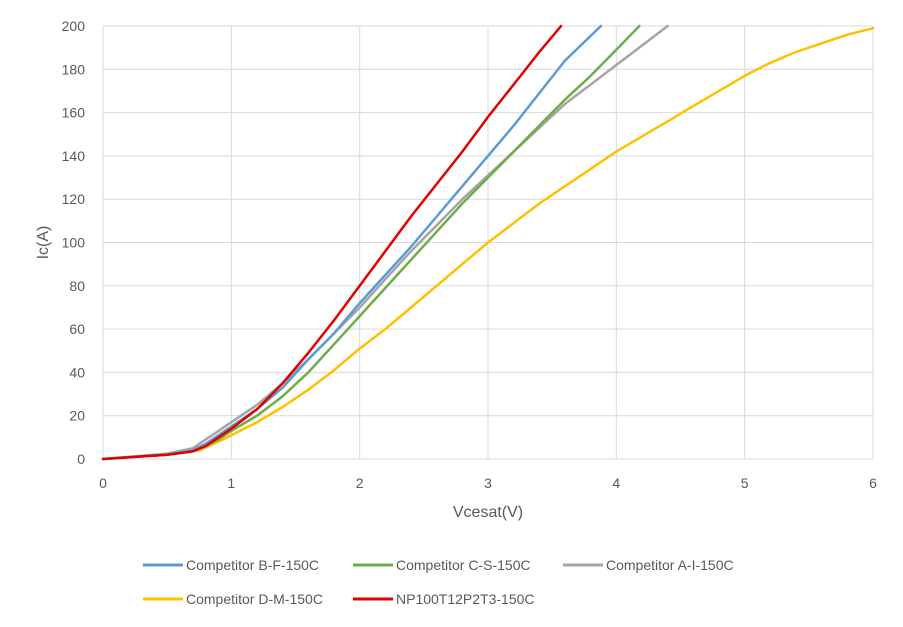 The height and width of the screenshot is (627, 903). What do you see at coordinates (77, 372) in the screenshot?
I see `y-tick-label: 40` at bounding box center [77, 372].